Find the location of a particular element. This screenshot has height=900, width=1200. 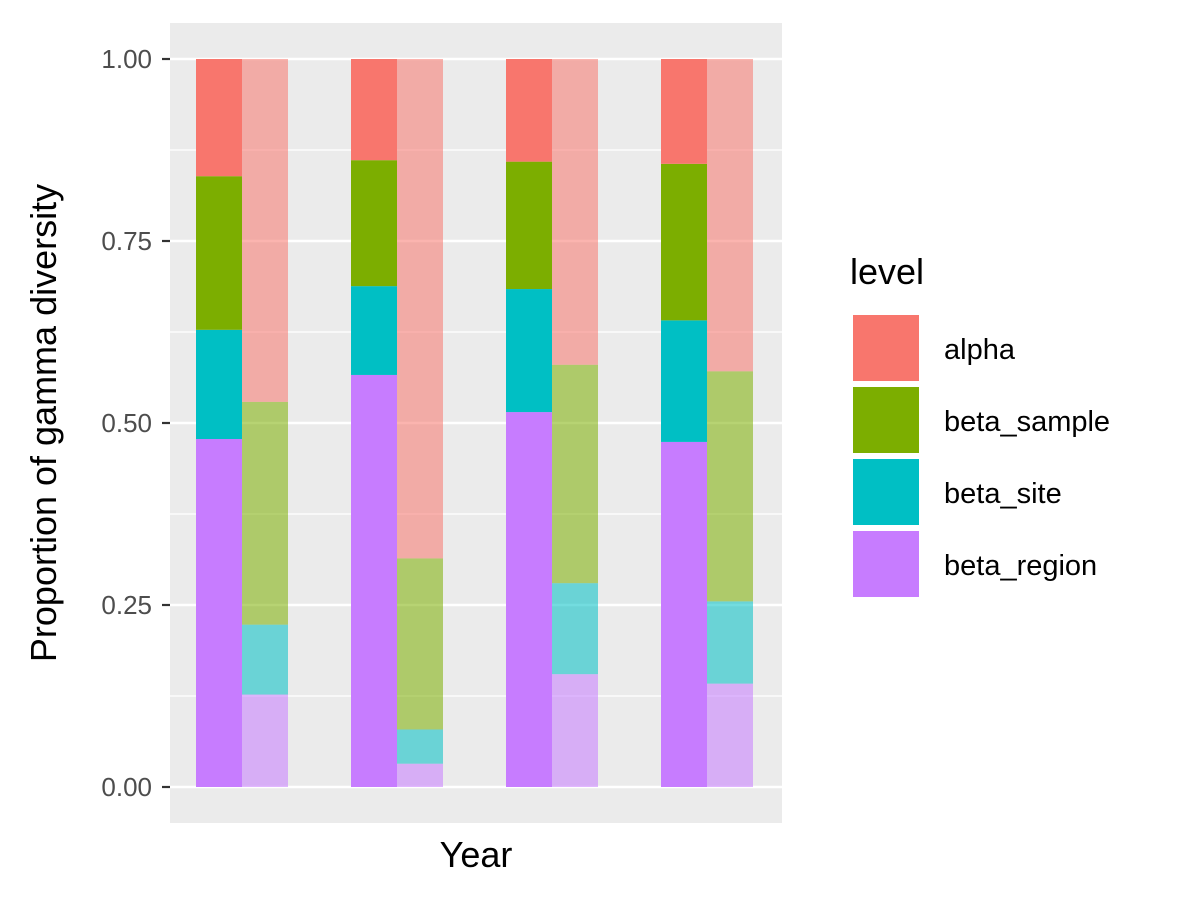

legend-key-alpha is located at coordinates (886, 348).